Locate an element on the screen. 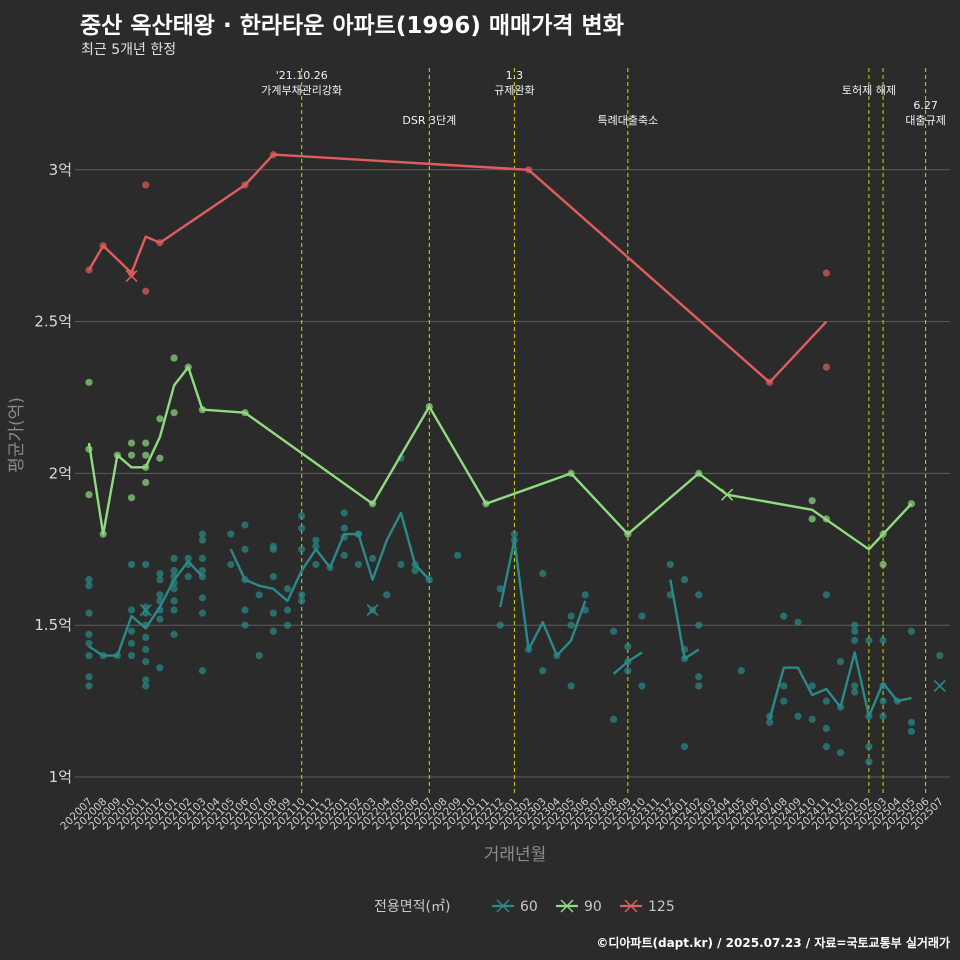 Image resolution: width=960 pixels, height=960 pixels. y-tick-label: 1억 is located at coordinates (60, 777).